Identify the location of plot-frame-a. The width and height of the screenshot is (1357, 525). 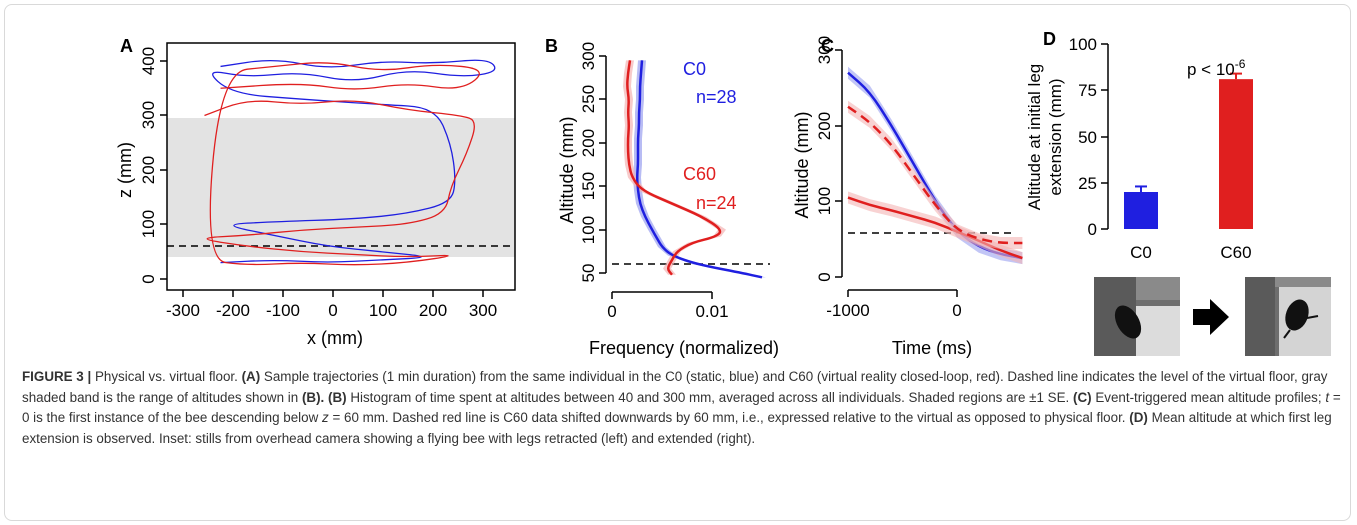
(341, 166).